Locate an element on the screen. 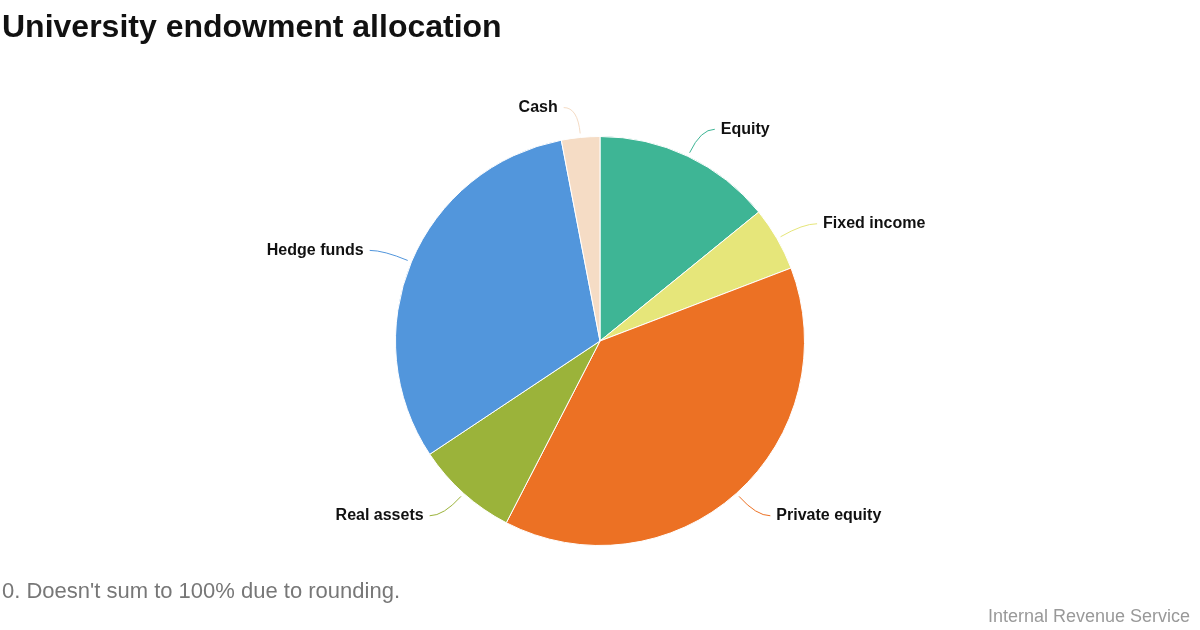 This screenshot has width=1200, height=630. text: 0. Doesn't sum to 100% due to rounding. is located at coordinates (201, 591).